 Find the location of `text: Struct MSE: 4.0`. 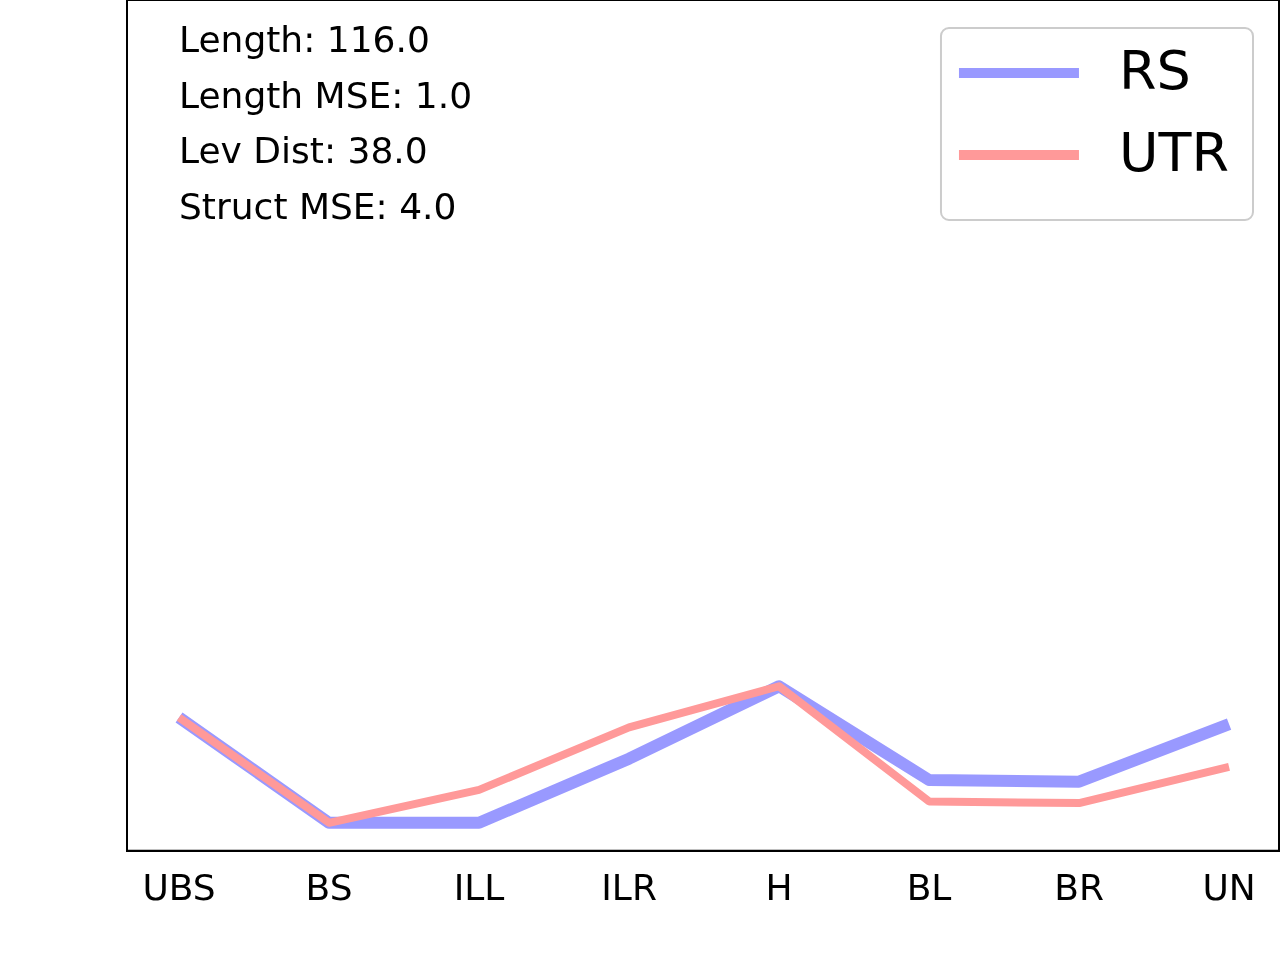

text: Struct MSE: 4.0 is located at coordinates (318, 206).